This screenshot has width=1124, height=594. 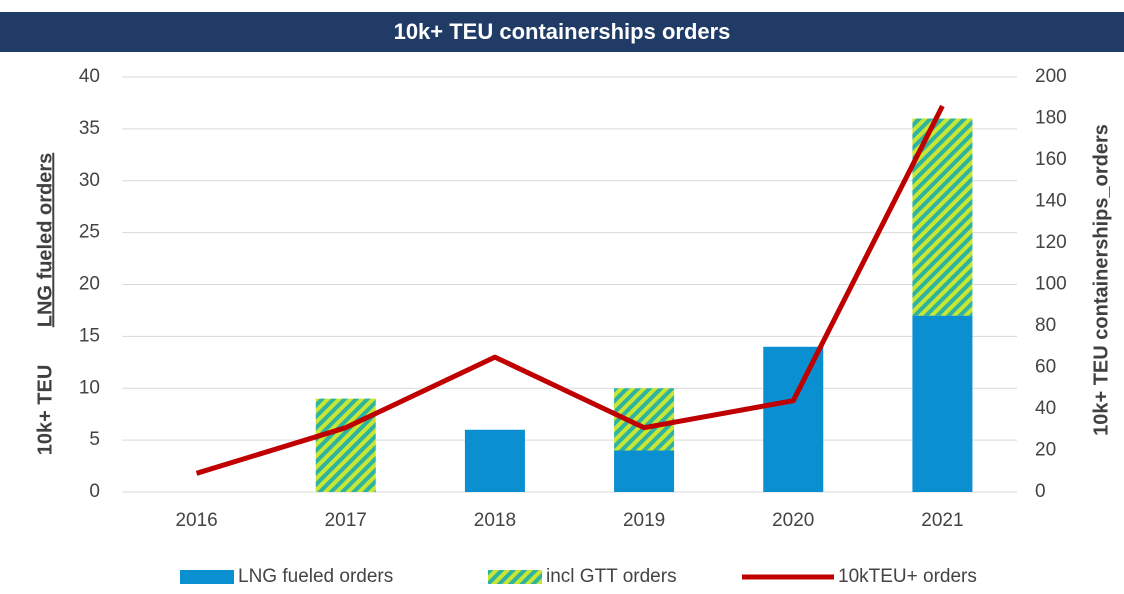 I want to click on y-tick-label: 15, so click(x=89, y=335).